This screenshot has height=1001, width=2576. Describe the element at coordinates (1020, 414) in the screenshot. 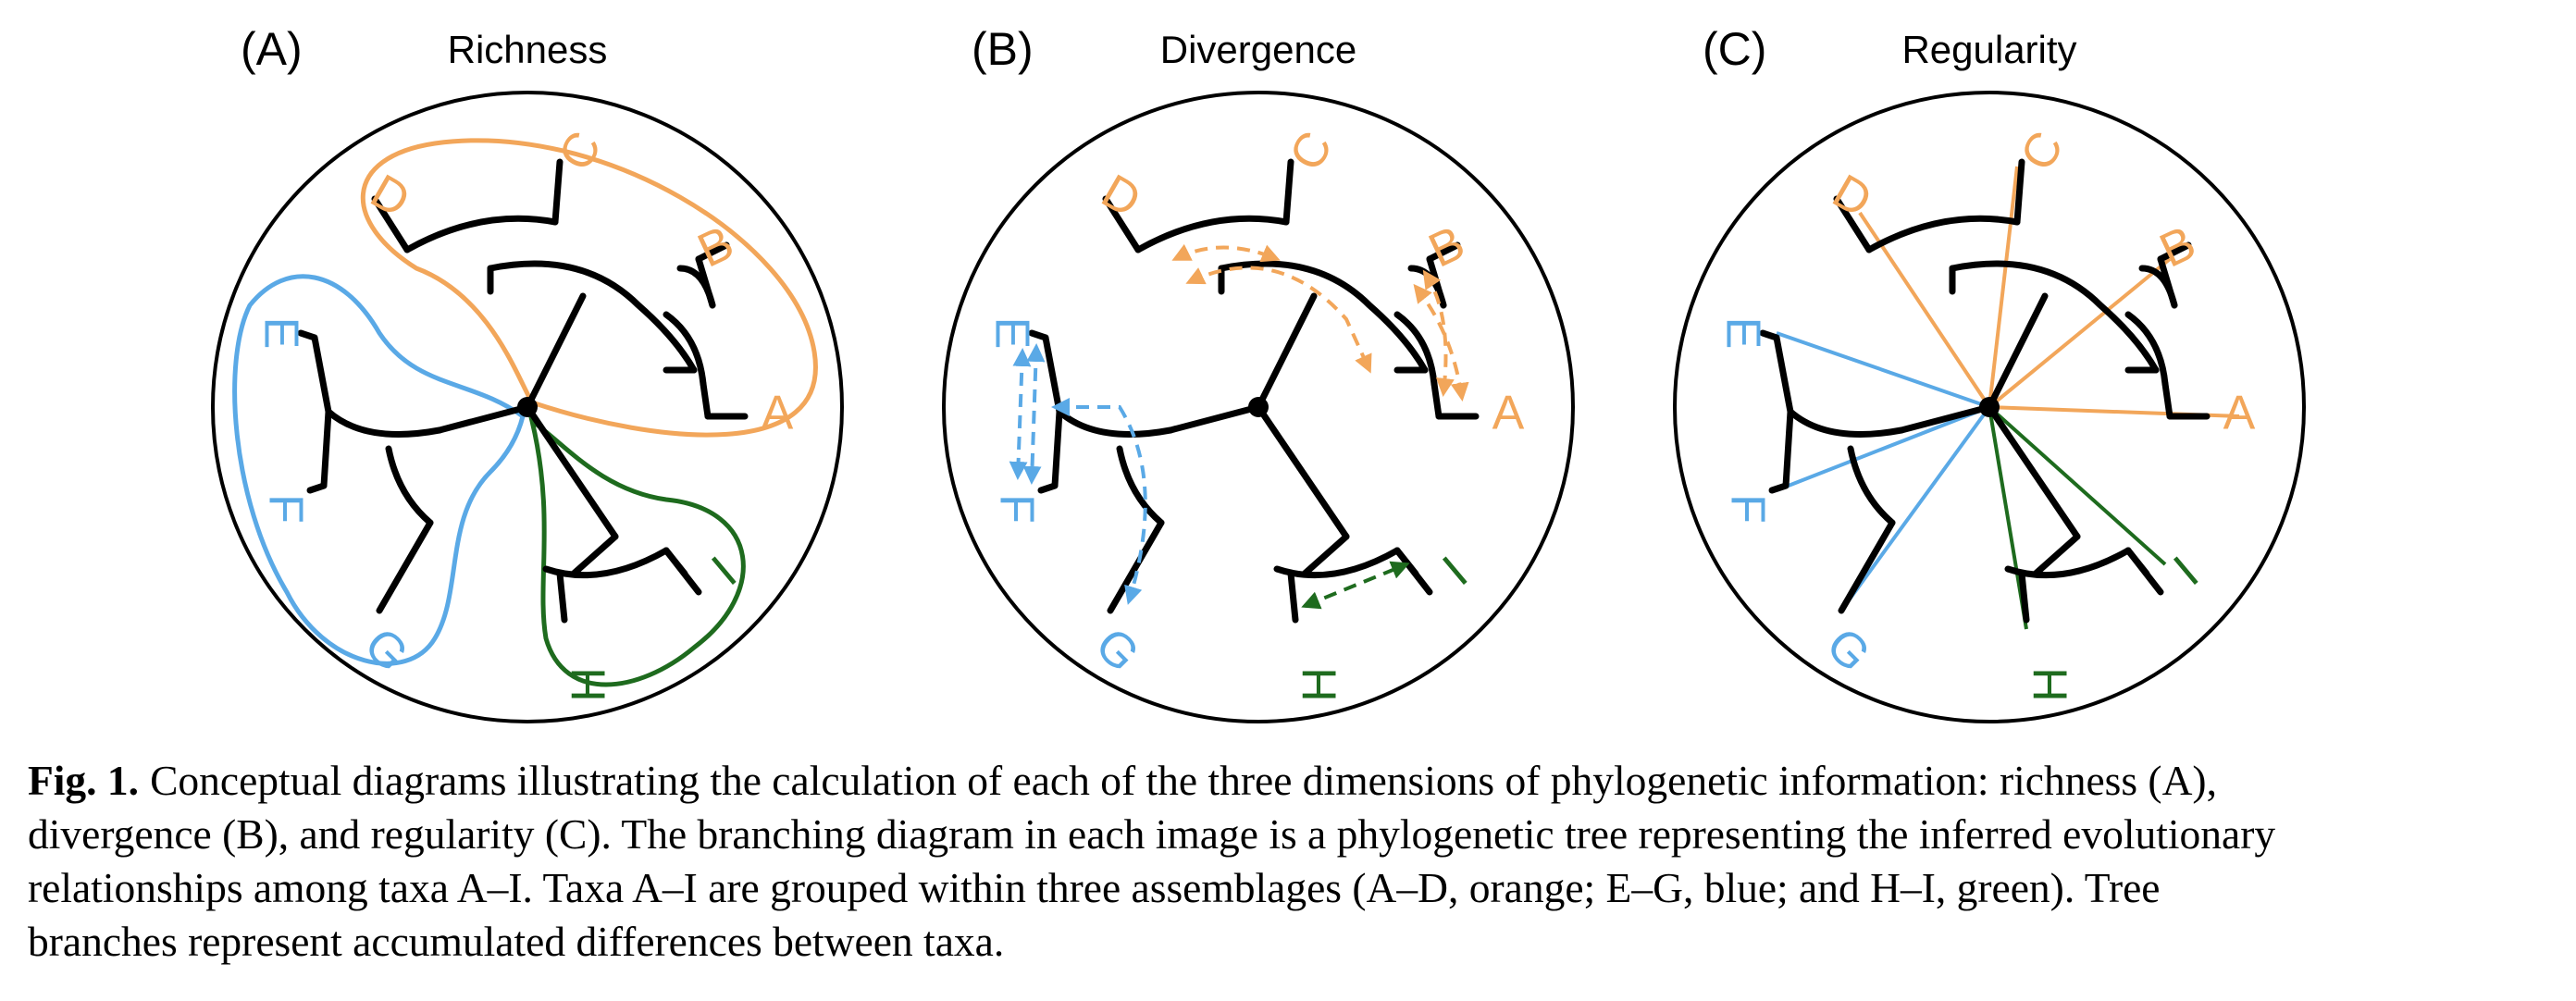

I see `divergence-arrow-blue` at that location.